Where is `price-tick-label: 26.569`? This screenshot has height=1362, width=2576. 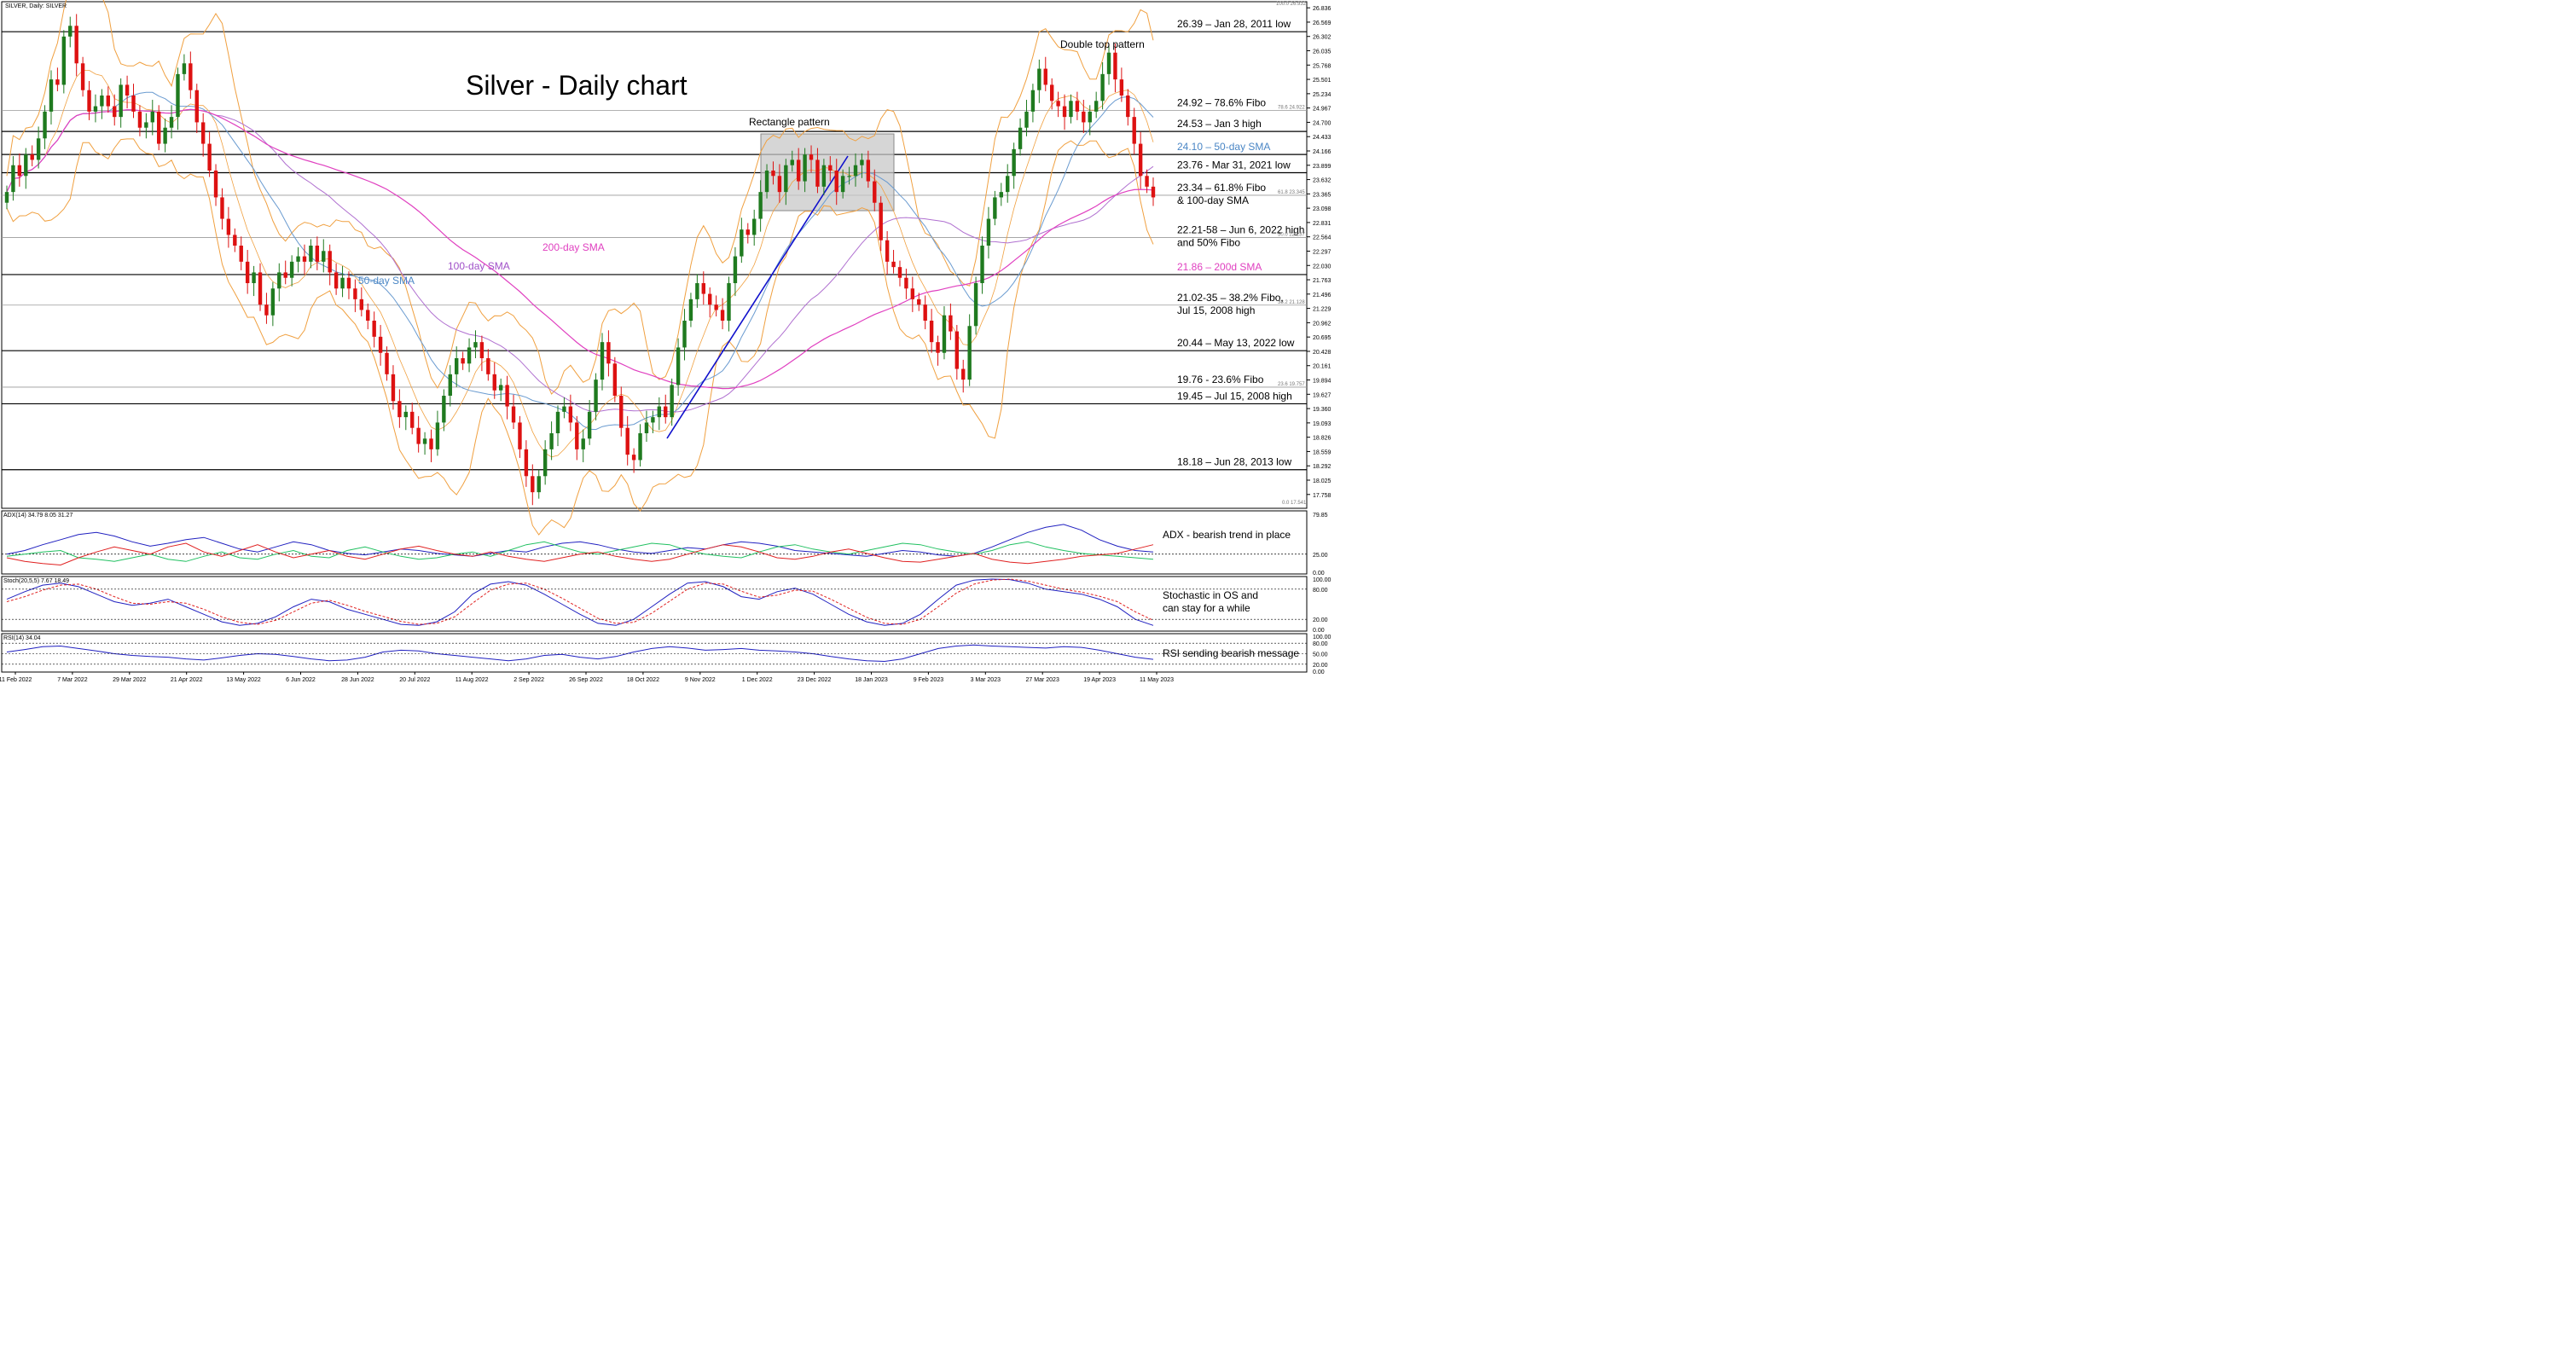 price-tick-label: 26.569 is located at coordinates (1322, 23).